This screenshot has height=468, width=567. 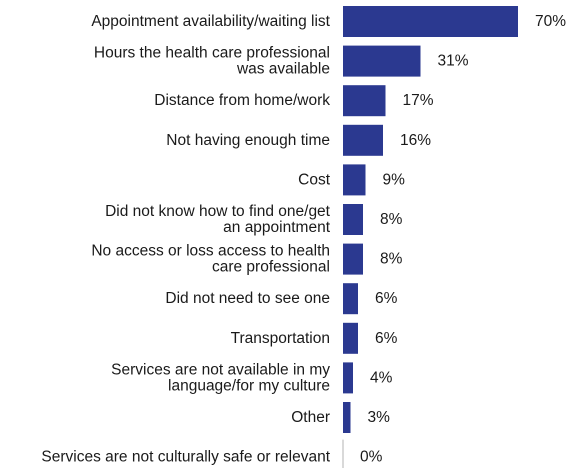 What do you see at coordinates (550, 21) in the screenshot?
I see `data-label: 70%` at bounding box center [550, 21].